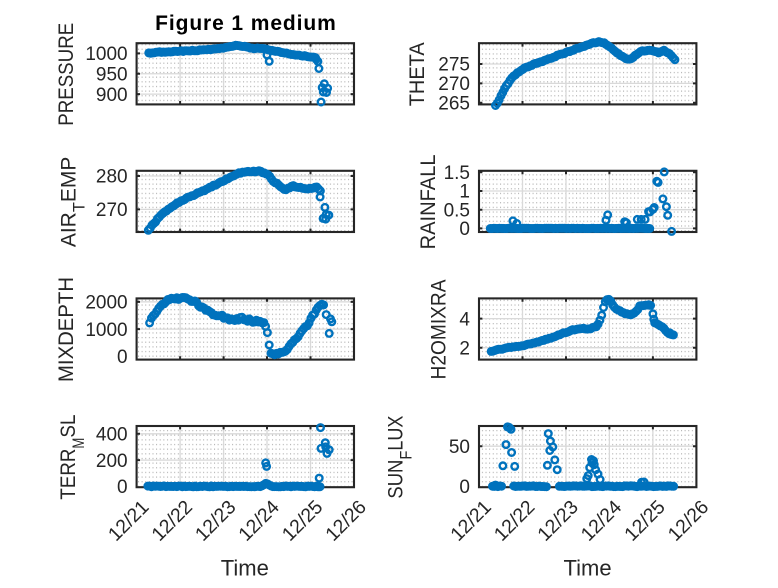  I want to click on svg-text: Figure 1 medium, so click(246, 23).